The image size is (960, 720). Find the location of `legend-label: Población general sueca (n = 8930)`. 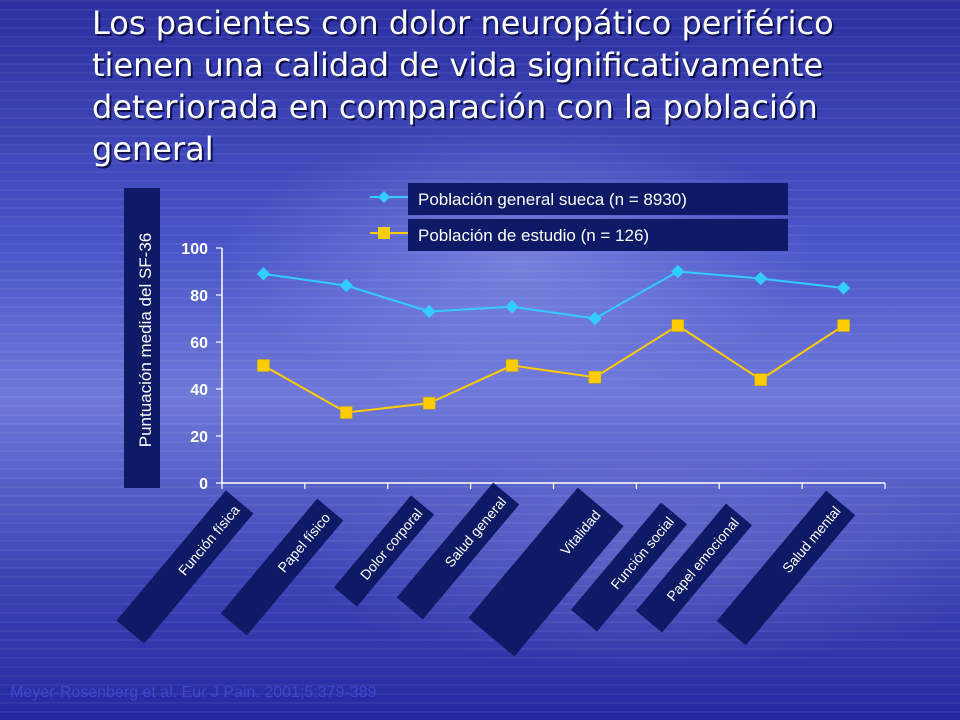

legend-label: Población general sueca (n = 8930) is located at coordinates (552, 199).